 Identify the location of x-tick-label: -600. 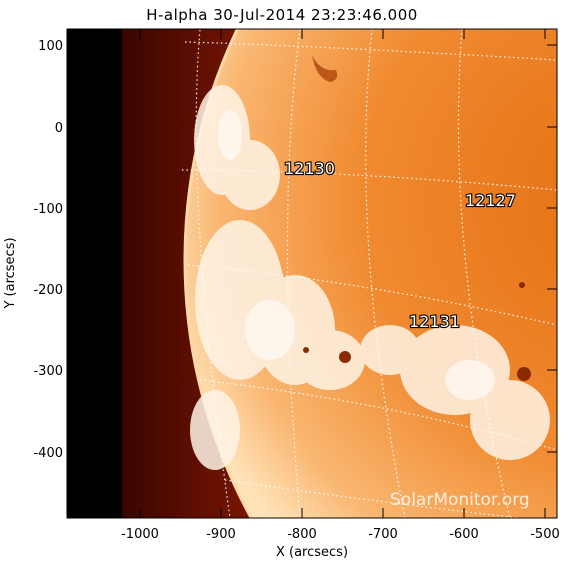
(464, 534).